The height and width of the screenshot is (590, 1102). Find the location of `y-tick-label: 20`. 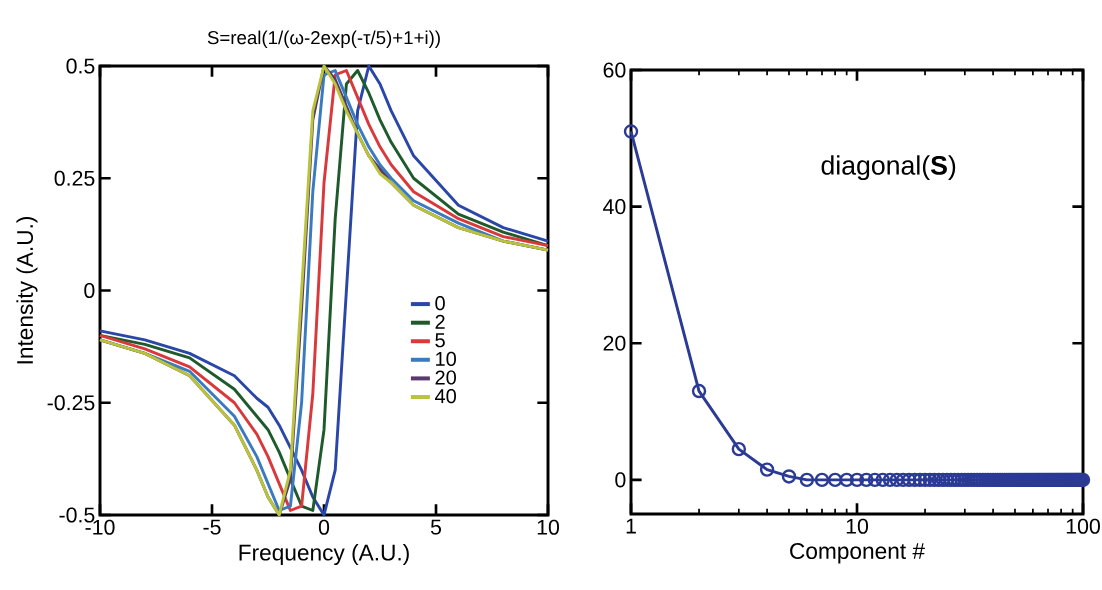

y-tick-label: 20 is located at coordinates (614, 343).